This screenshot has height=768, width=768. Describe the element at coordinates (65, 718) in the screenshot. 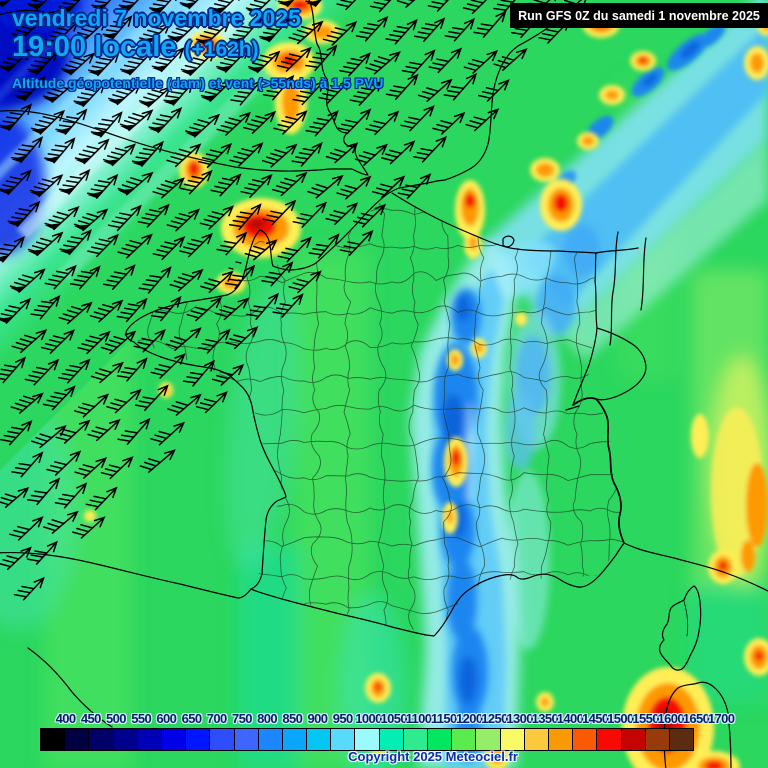

I see `colorbar-label: 400` at that location.